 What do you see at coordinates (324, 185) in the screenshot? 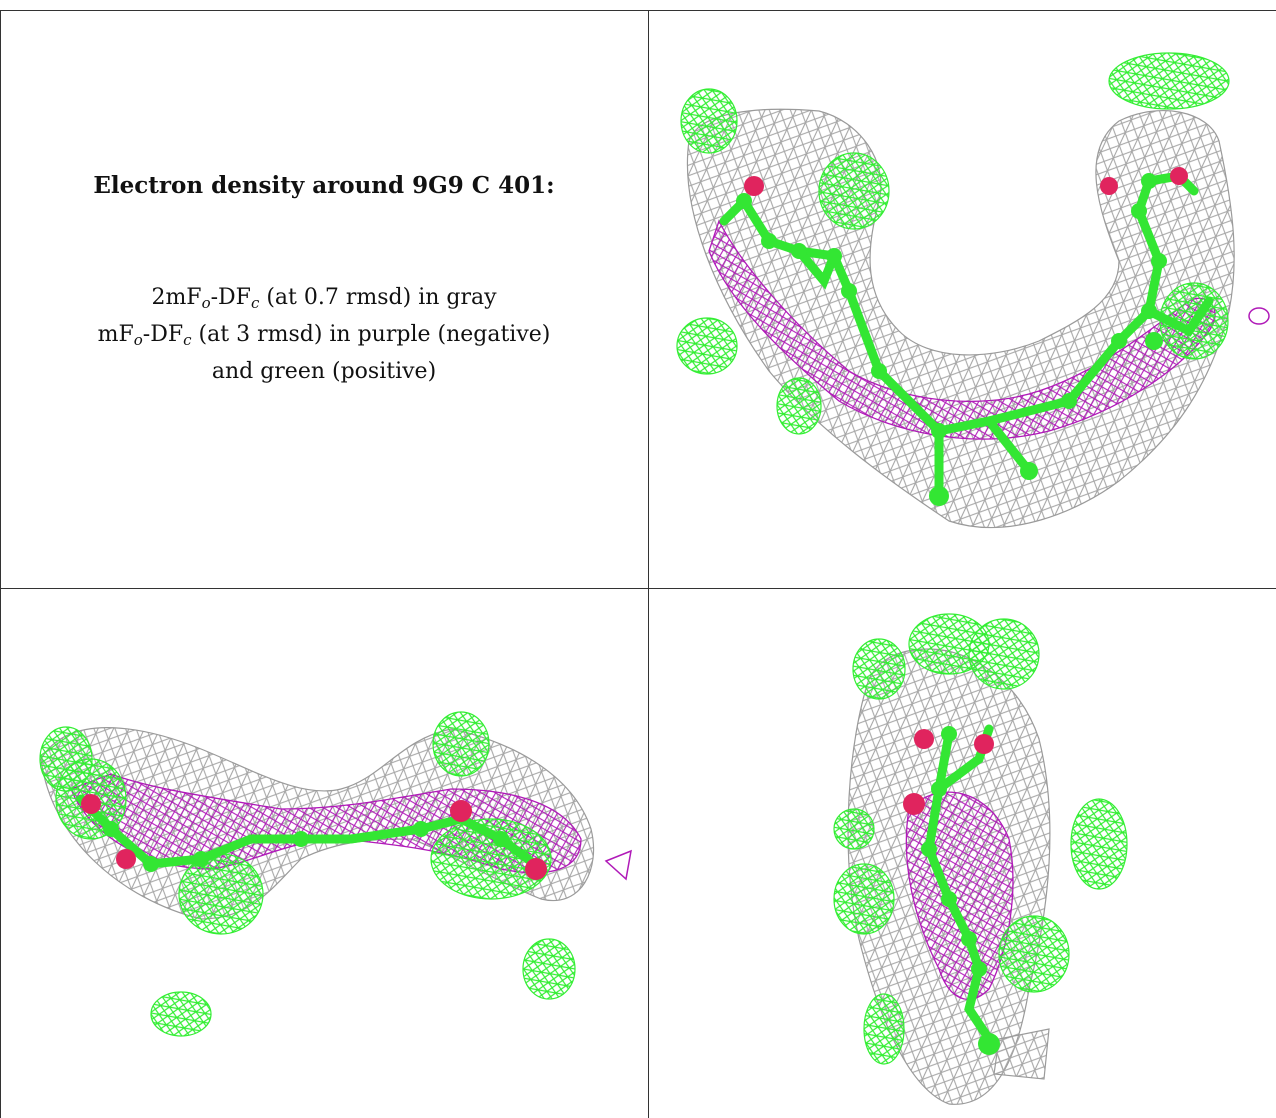
I see `caption-title: Electron density around 9G9 C 401:` at bounding box center [324, 185].